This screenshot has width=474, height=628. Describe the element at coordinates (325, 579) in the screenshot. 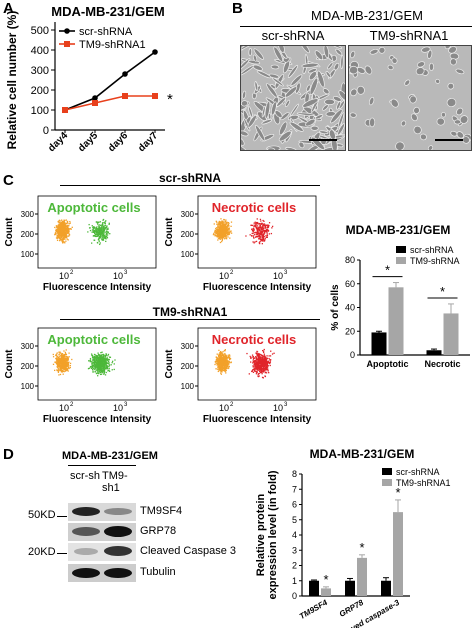

I see `chart-d-significance-star: *` at that location.